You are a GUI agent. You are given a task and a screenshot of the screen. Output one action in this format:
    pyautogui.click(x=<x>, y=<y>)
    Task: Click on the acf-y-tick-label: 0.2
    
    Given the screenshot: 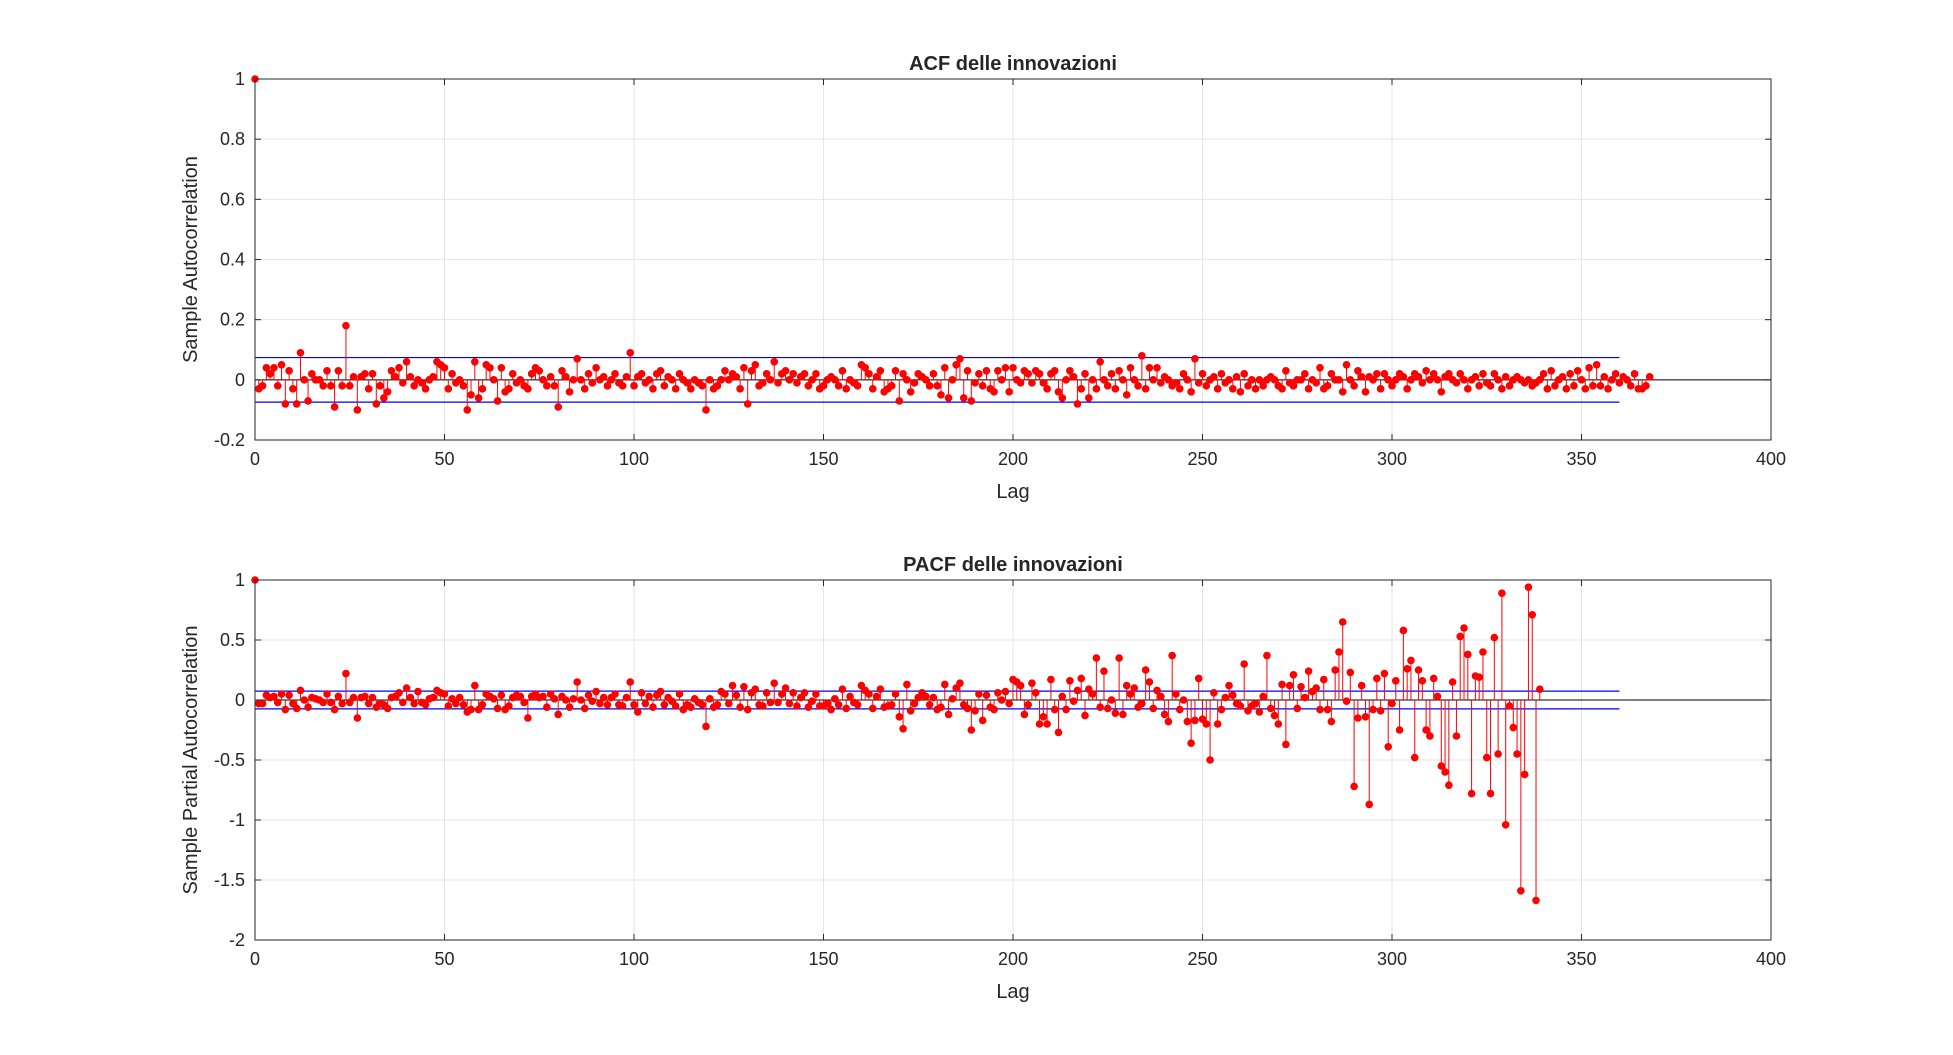 What is the action you would take?
    pyautogui.click(x=232, y=320)
    